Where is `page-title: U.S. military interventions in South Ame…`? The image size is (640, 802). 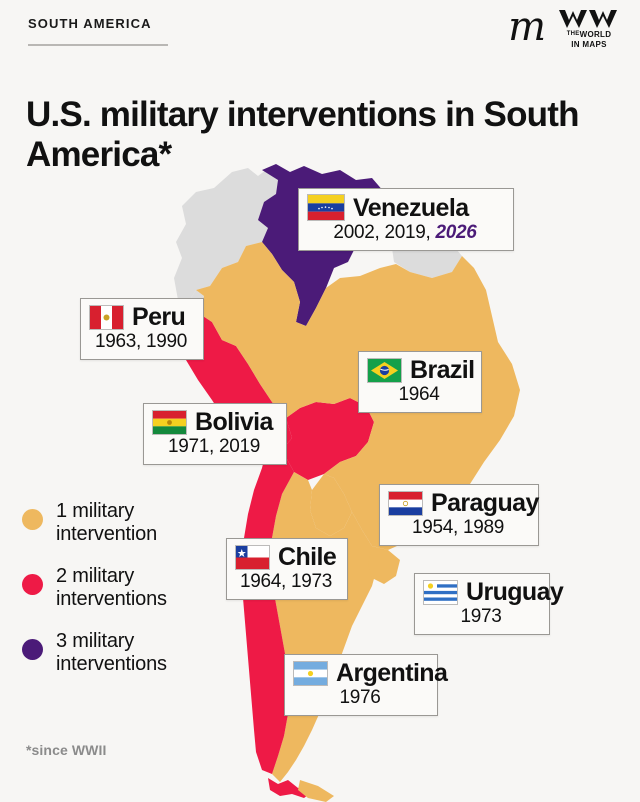 page-title: U.S. military interventions in South Ame… is located at coordinates (302, 135).